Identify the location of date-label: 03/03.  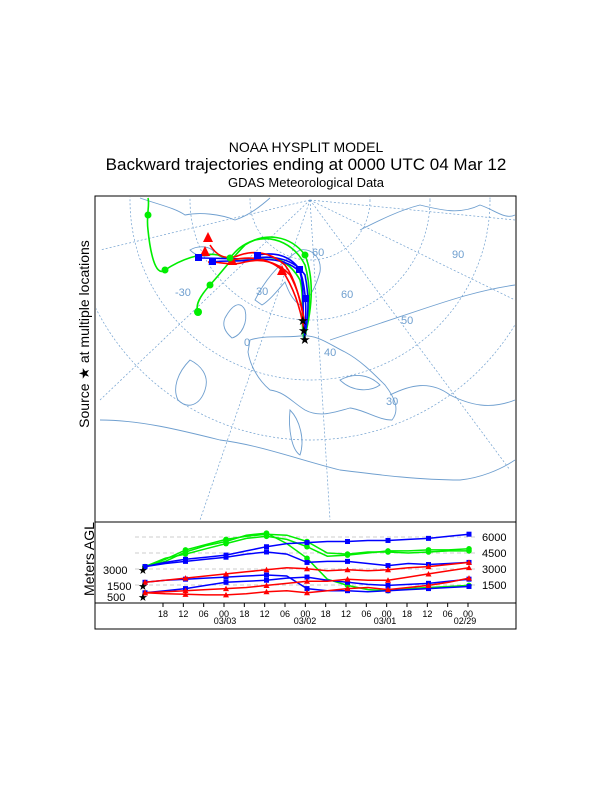
(225, 621).